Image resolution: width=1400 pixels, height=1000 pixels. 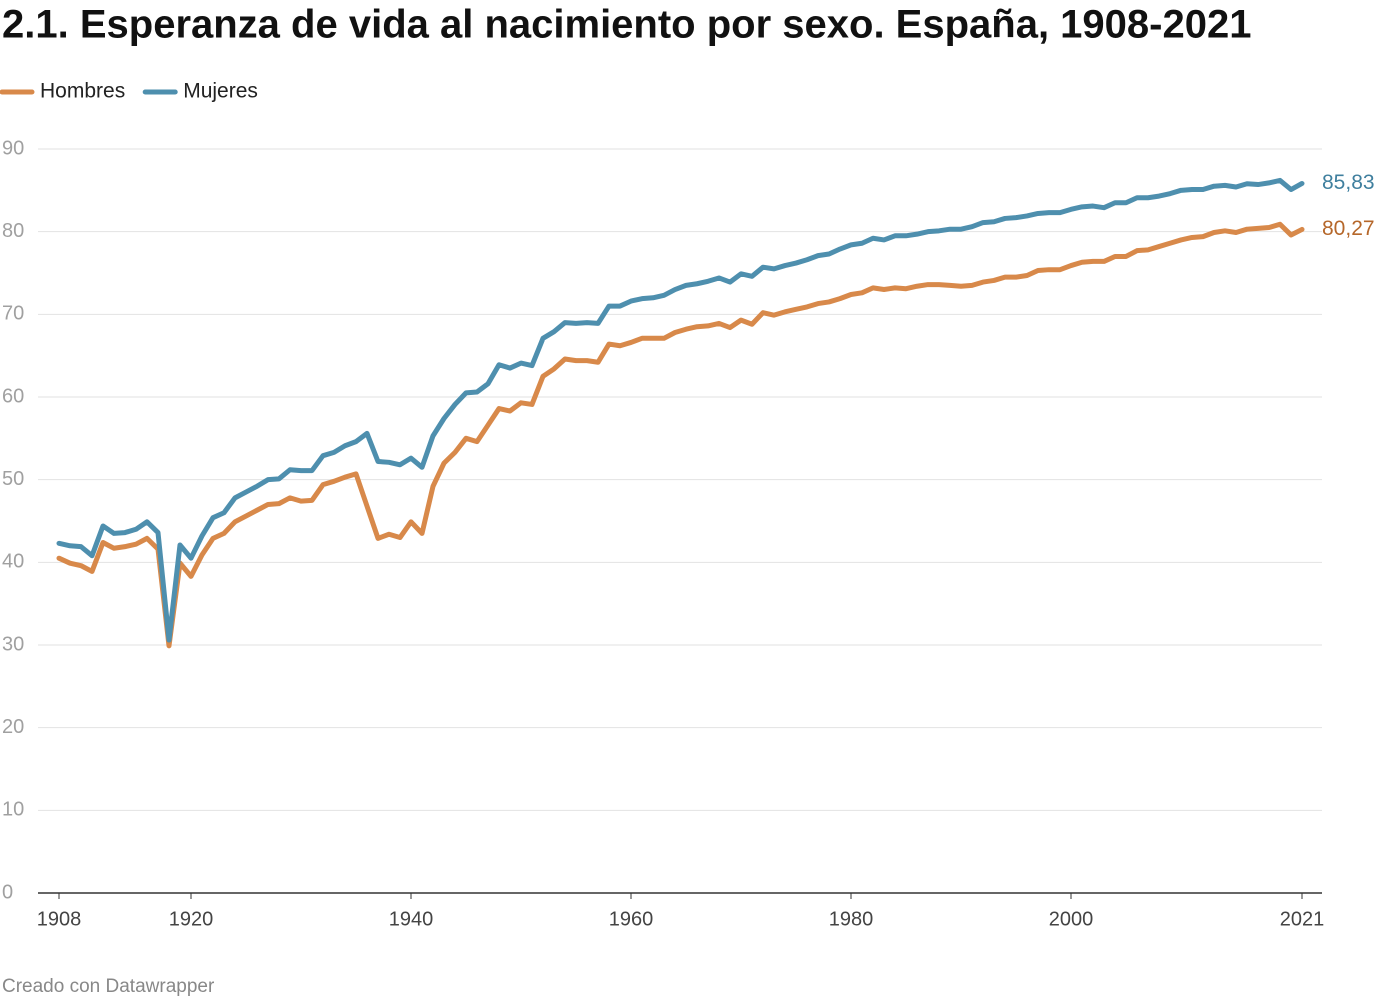 What do you see at coordinates (220, 91) in the screenshot?
I see `legend-label: Mujeres` at bounding box center [220, 91].